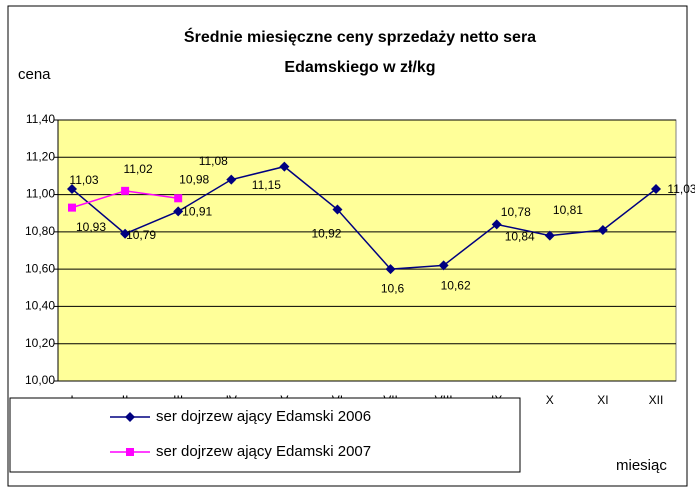 The height and width of the screenshot is (491, 695). I want to click on data-label: 10,98, so click(194, 179).